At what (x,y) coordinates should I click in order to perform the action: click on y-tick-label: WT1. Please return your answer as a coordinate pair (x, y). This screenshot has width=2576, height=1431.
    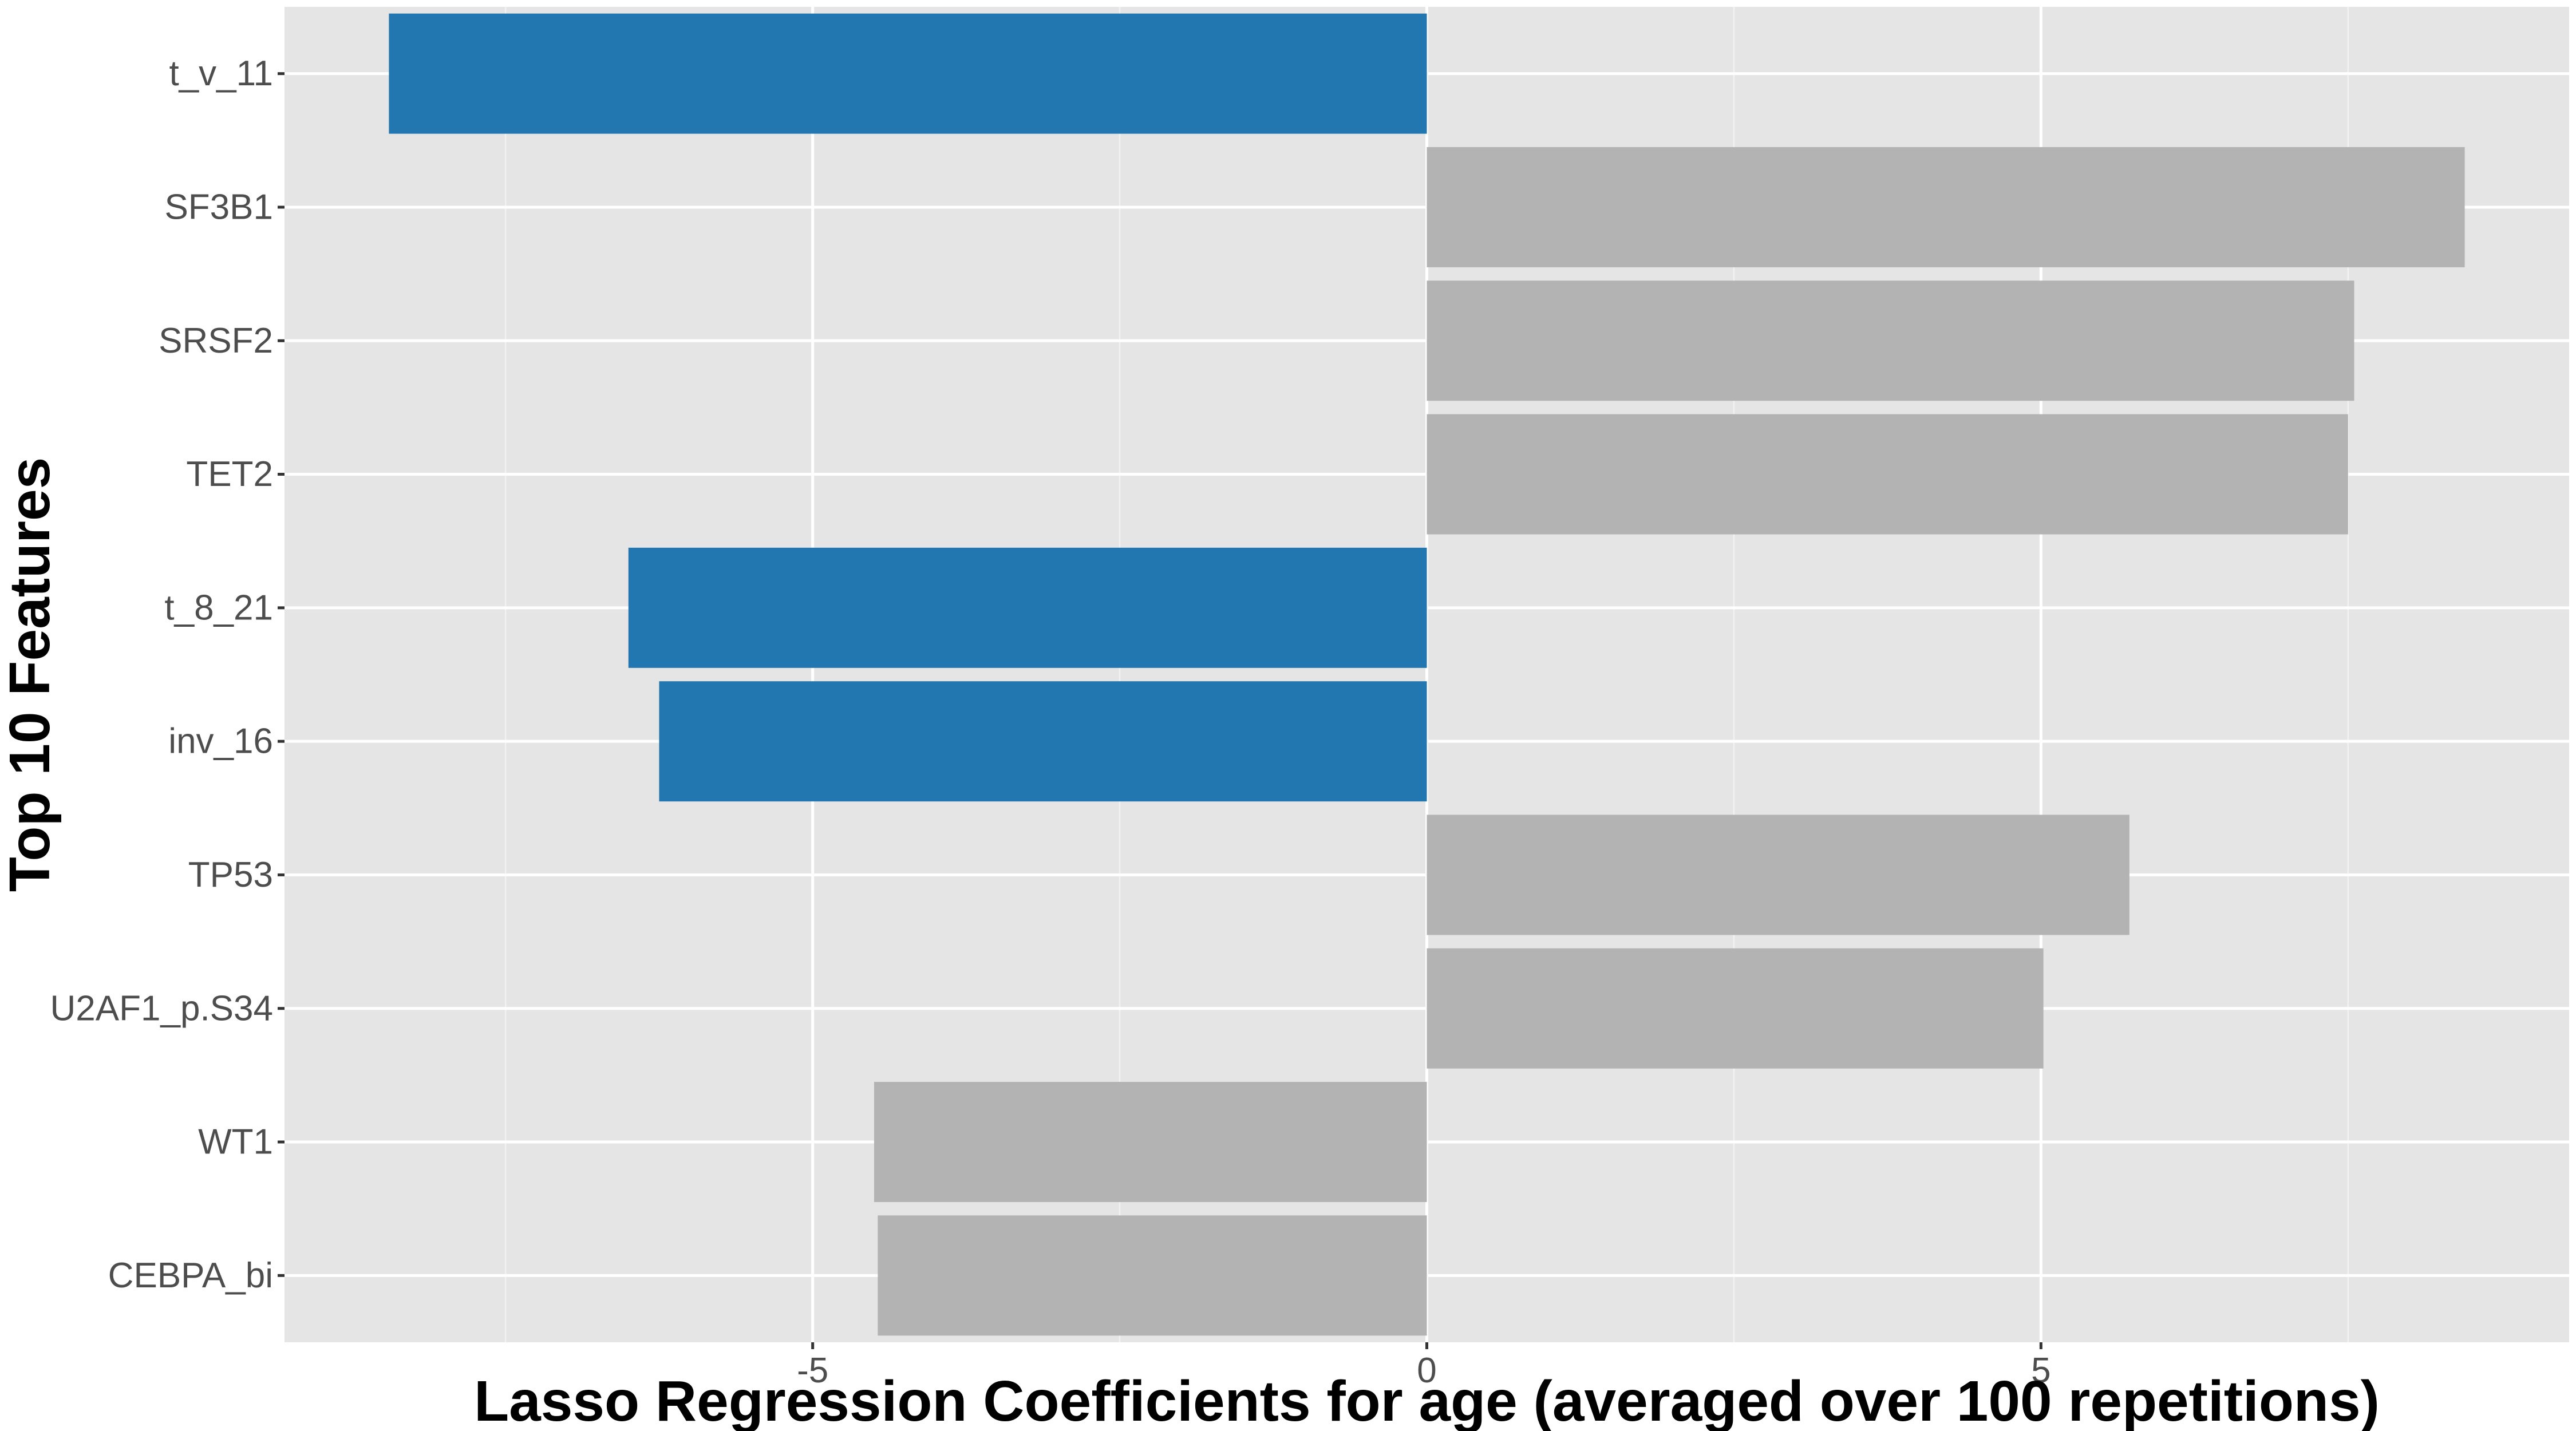
    Looking at the image, I should click on (235, 1142).